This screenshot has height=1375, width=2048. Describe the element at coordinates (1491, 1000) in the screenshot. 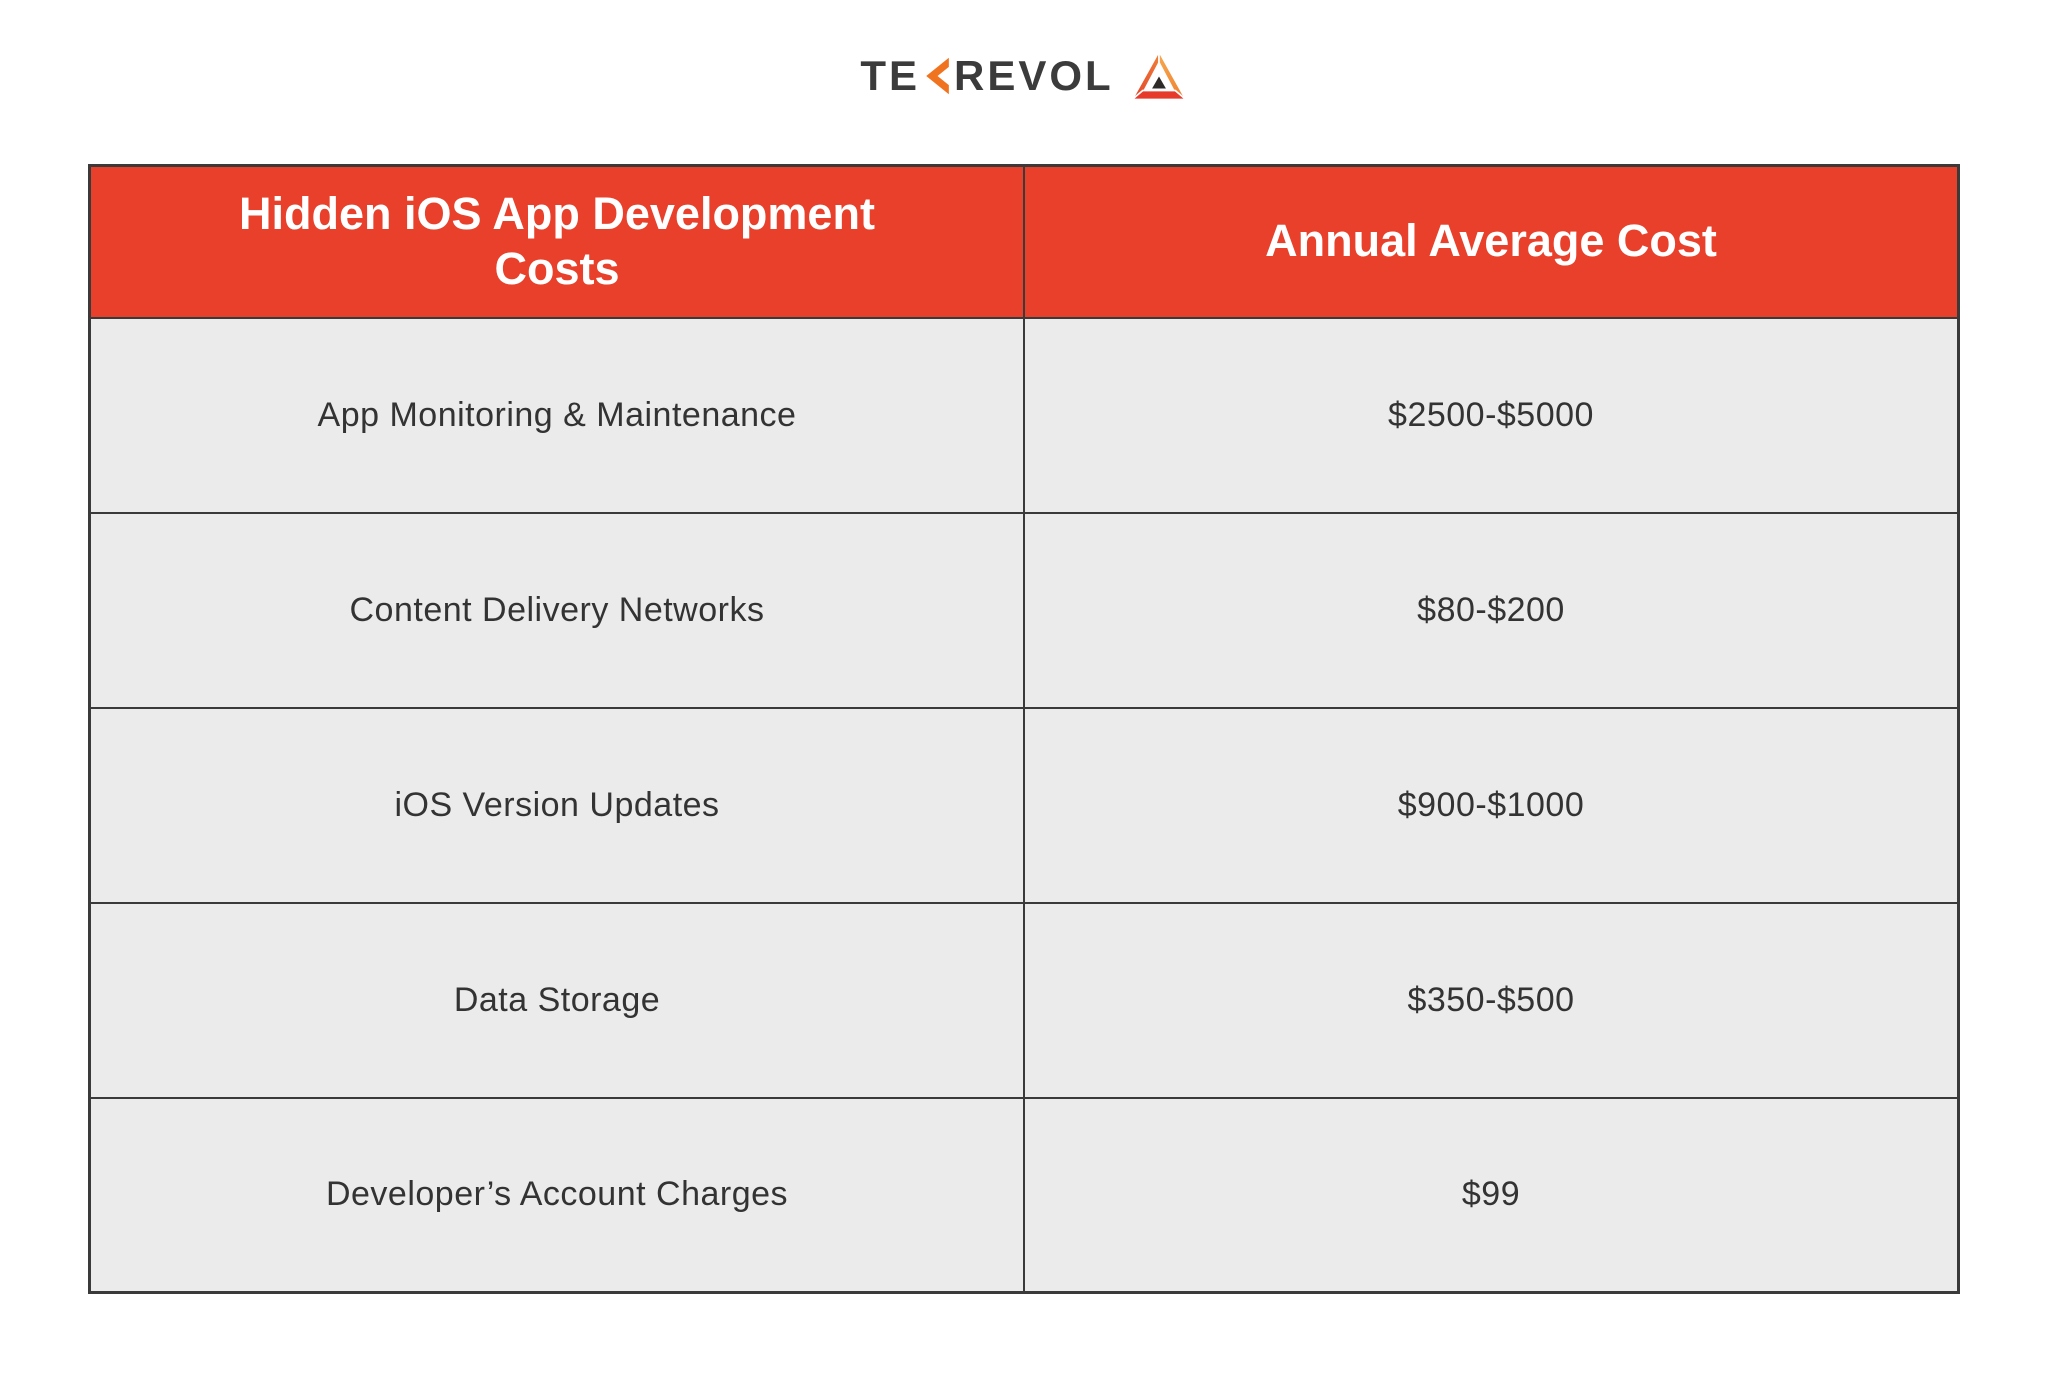

I see `cost-value-cell: $350-$500` at that location.